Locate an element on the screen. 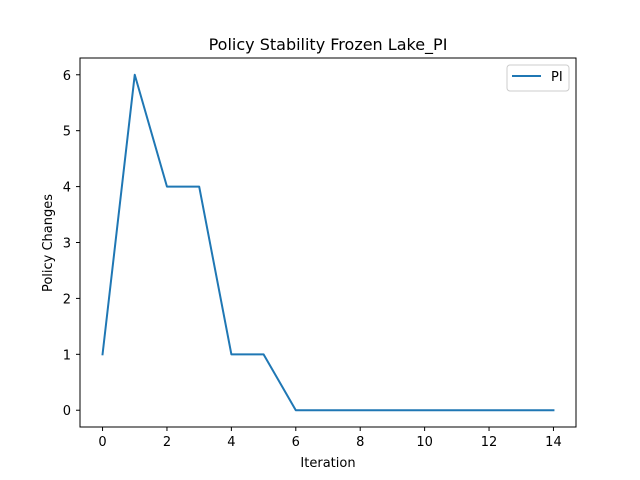  x-tick-label: 4 is located at coordinates (231, 442).